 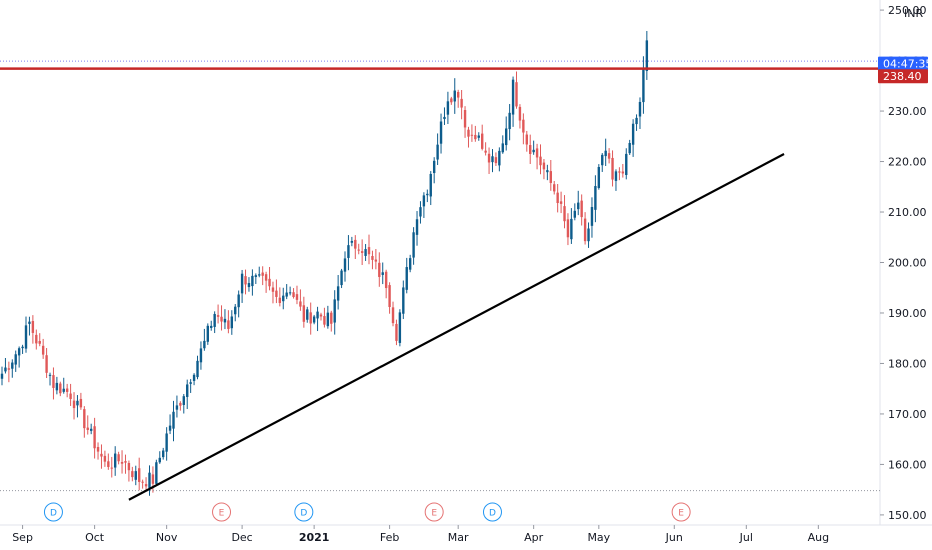 What do you see at coordinates (907, 162) in the screenshot?
I see `price-tick-label: 220.00` at bounding box center [907, 162].